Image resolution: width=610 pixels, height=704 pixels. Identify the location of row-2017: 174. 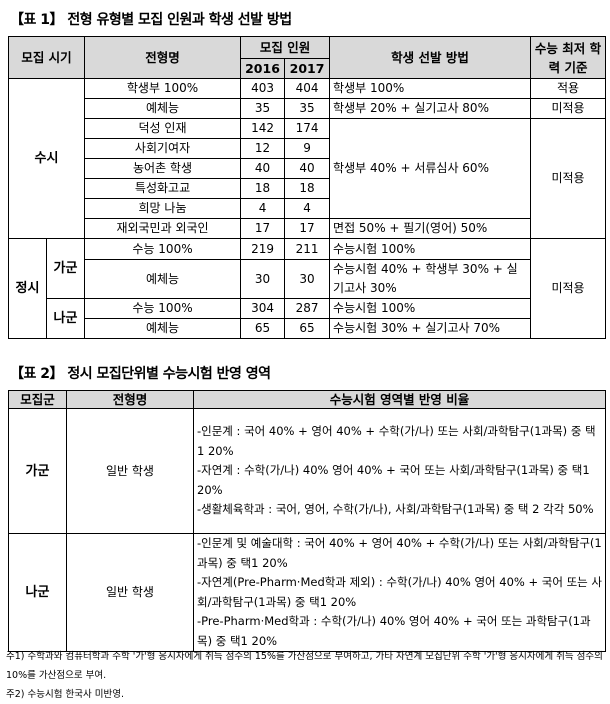
(307, 128).